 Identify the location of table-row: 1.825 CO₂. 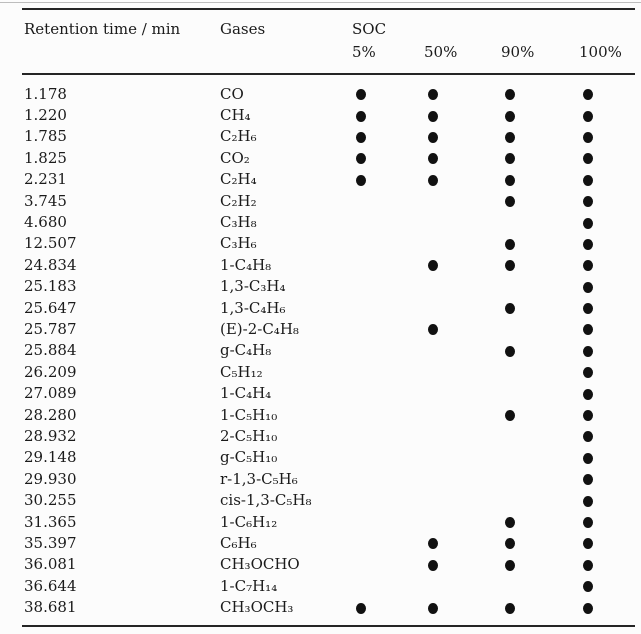
(328, 157).